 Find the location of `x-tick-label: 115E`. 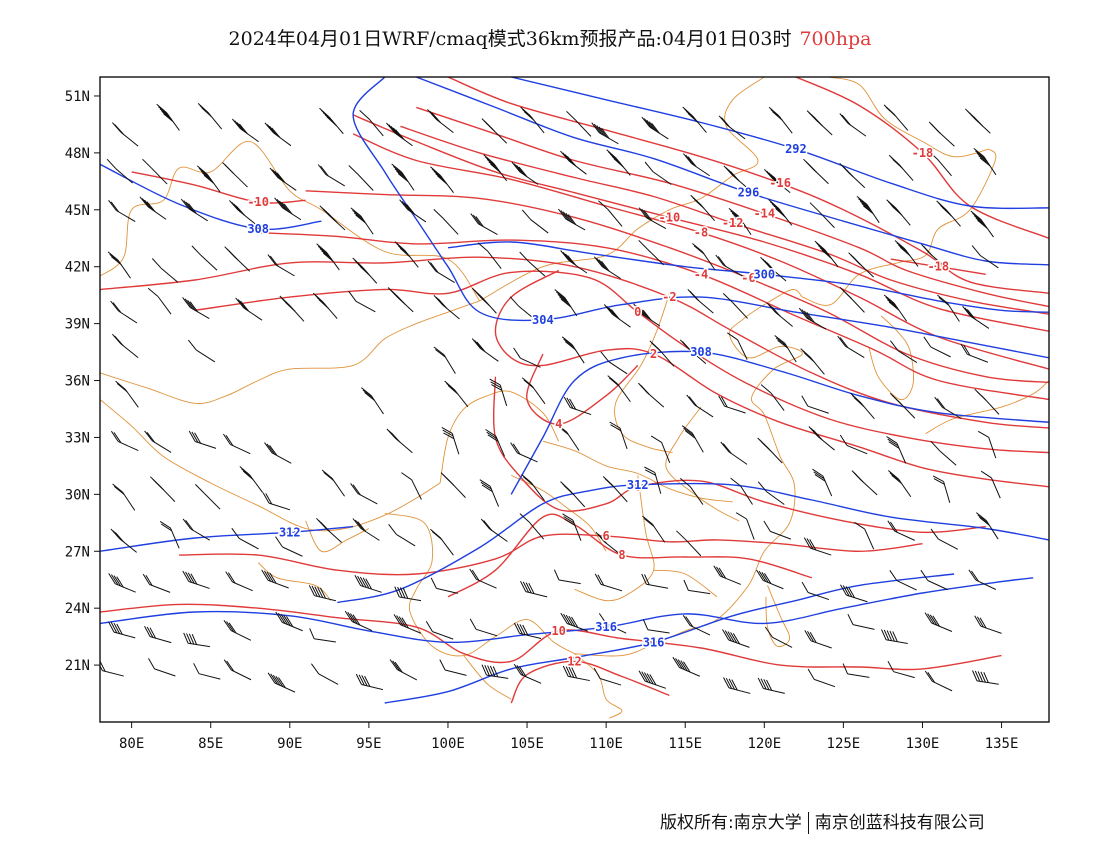

x-tick-label: 115E is located at coordinates (685, 744).